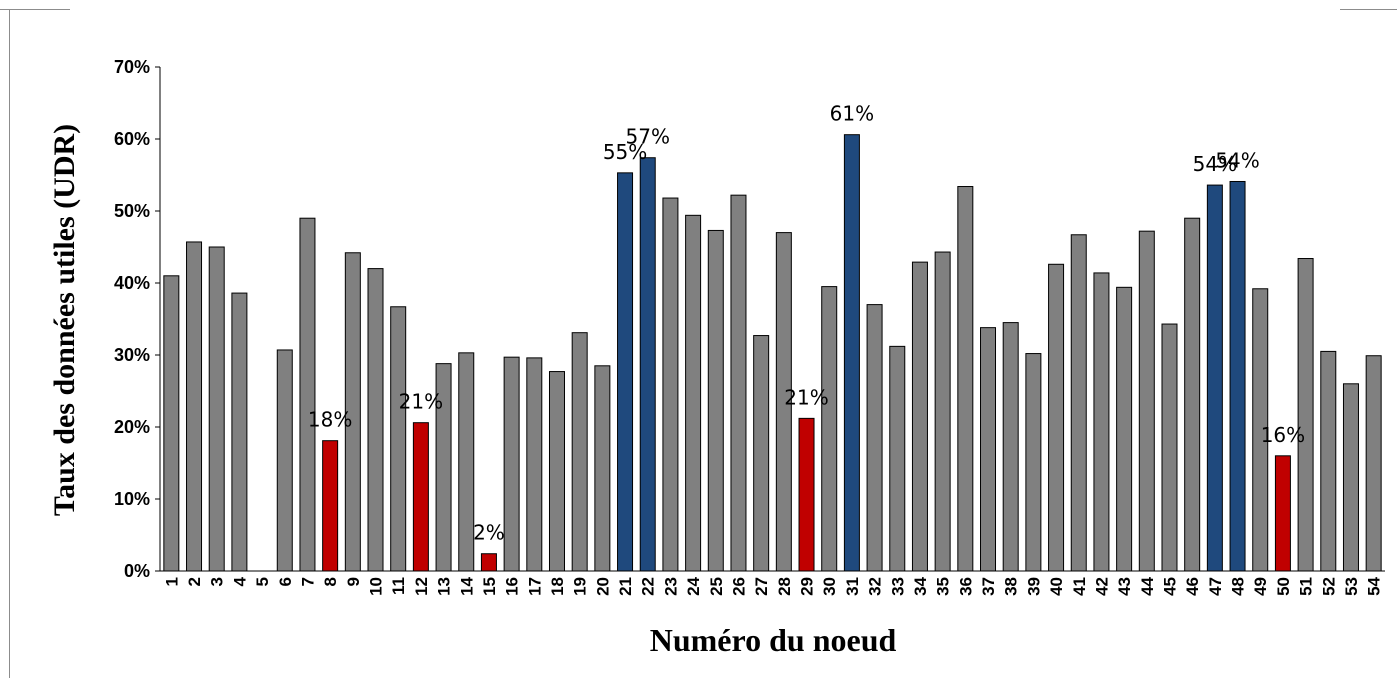 Image resolution: width=1397 pixels, height=678 pixels. What do you see at coordinates (648, 137) in the screenshot?
I see `data-label-22: 57%` at bounding box center [648, 137].